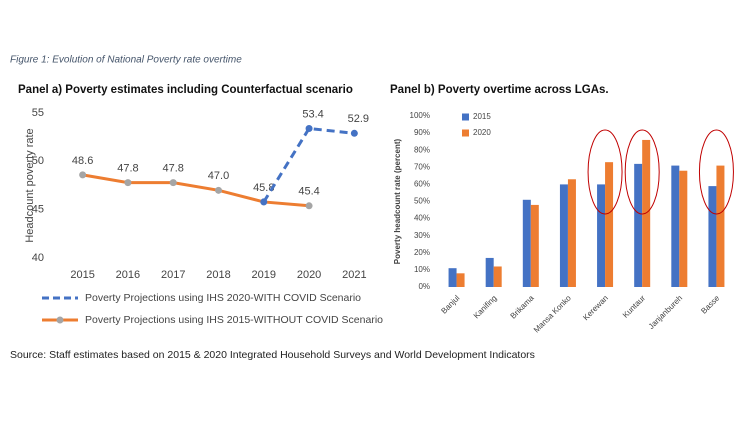 The height and width of the screenshot is (422, 750). What do you see at coordinates (450, 304) in the screenshot?
I see `x-tick-label: Banjul` at bounding box center [450, 304].